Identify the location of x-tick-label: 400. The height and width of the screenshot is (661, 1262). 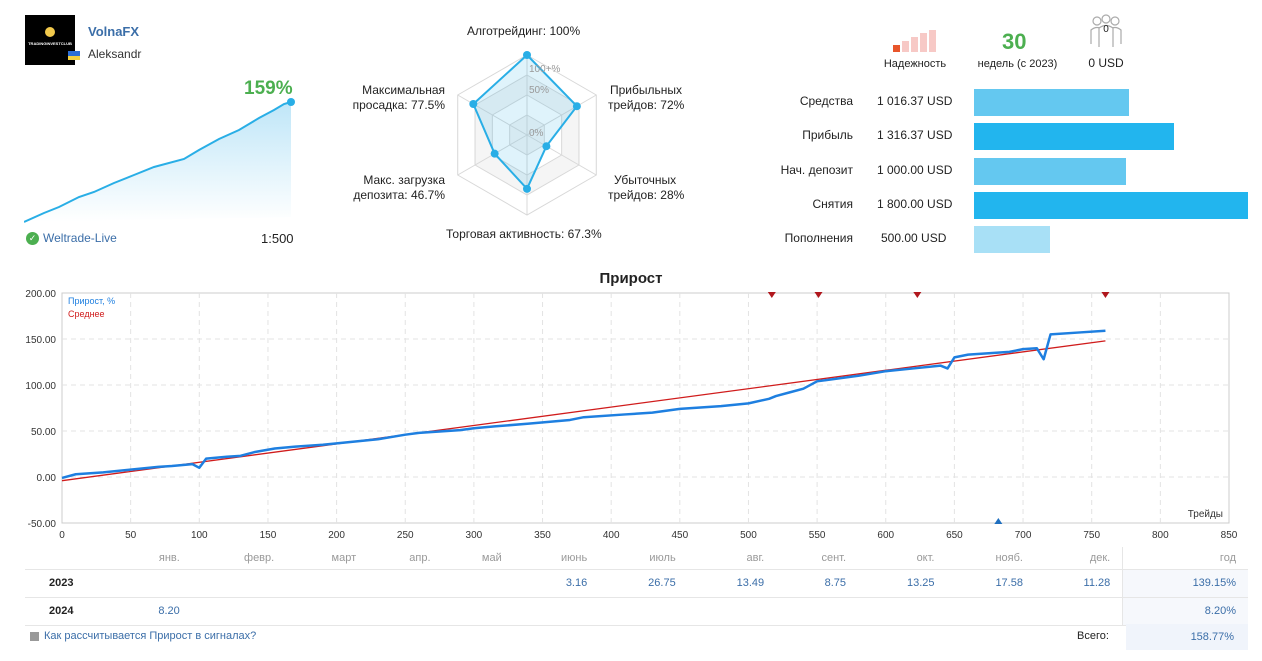
(611, 535).